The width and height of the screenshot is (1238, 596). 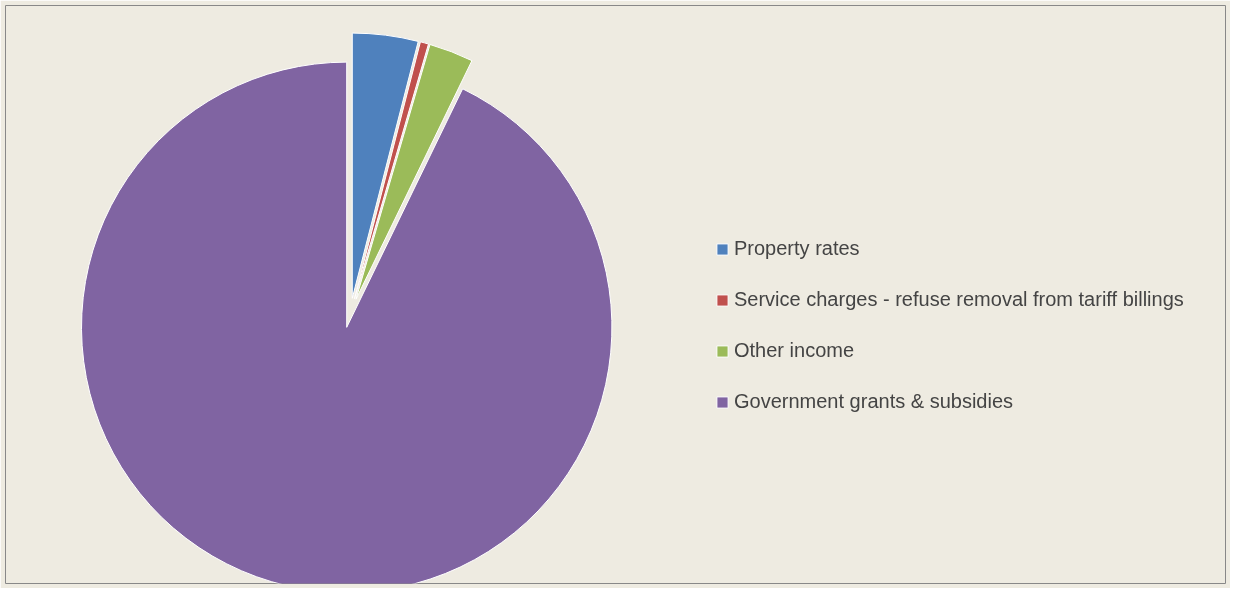 I want to click on legend-label: Property rates, so click(x=797, y=248).